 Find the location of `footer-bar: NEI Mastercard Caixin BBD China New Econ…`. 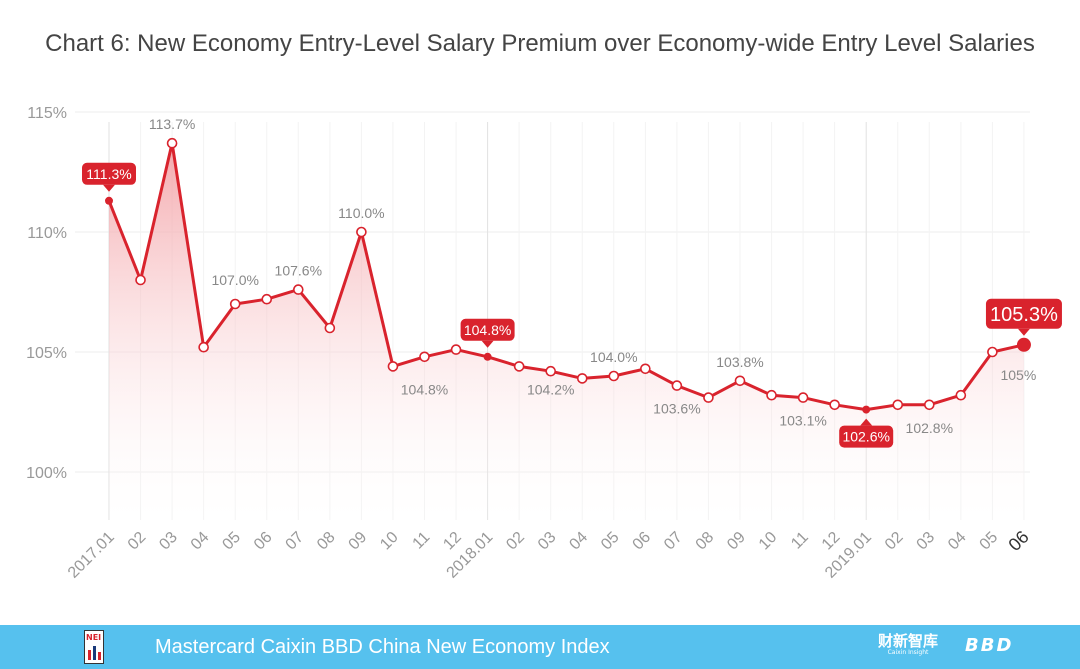

footer-bar: NEI Mastercard Caixin BBD China New Econ… is located at coordinates (540, 647).